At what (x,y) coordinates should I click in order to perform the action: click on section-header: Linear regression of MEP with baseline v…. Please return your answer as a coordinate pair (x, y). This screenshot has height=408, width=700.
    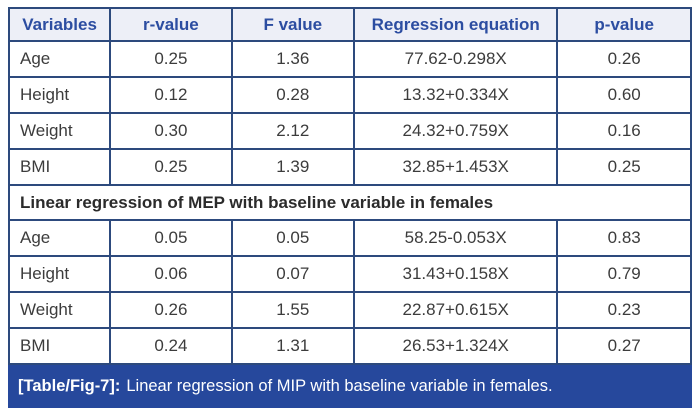
    Looking at the image, I should click on (350, 202).